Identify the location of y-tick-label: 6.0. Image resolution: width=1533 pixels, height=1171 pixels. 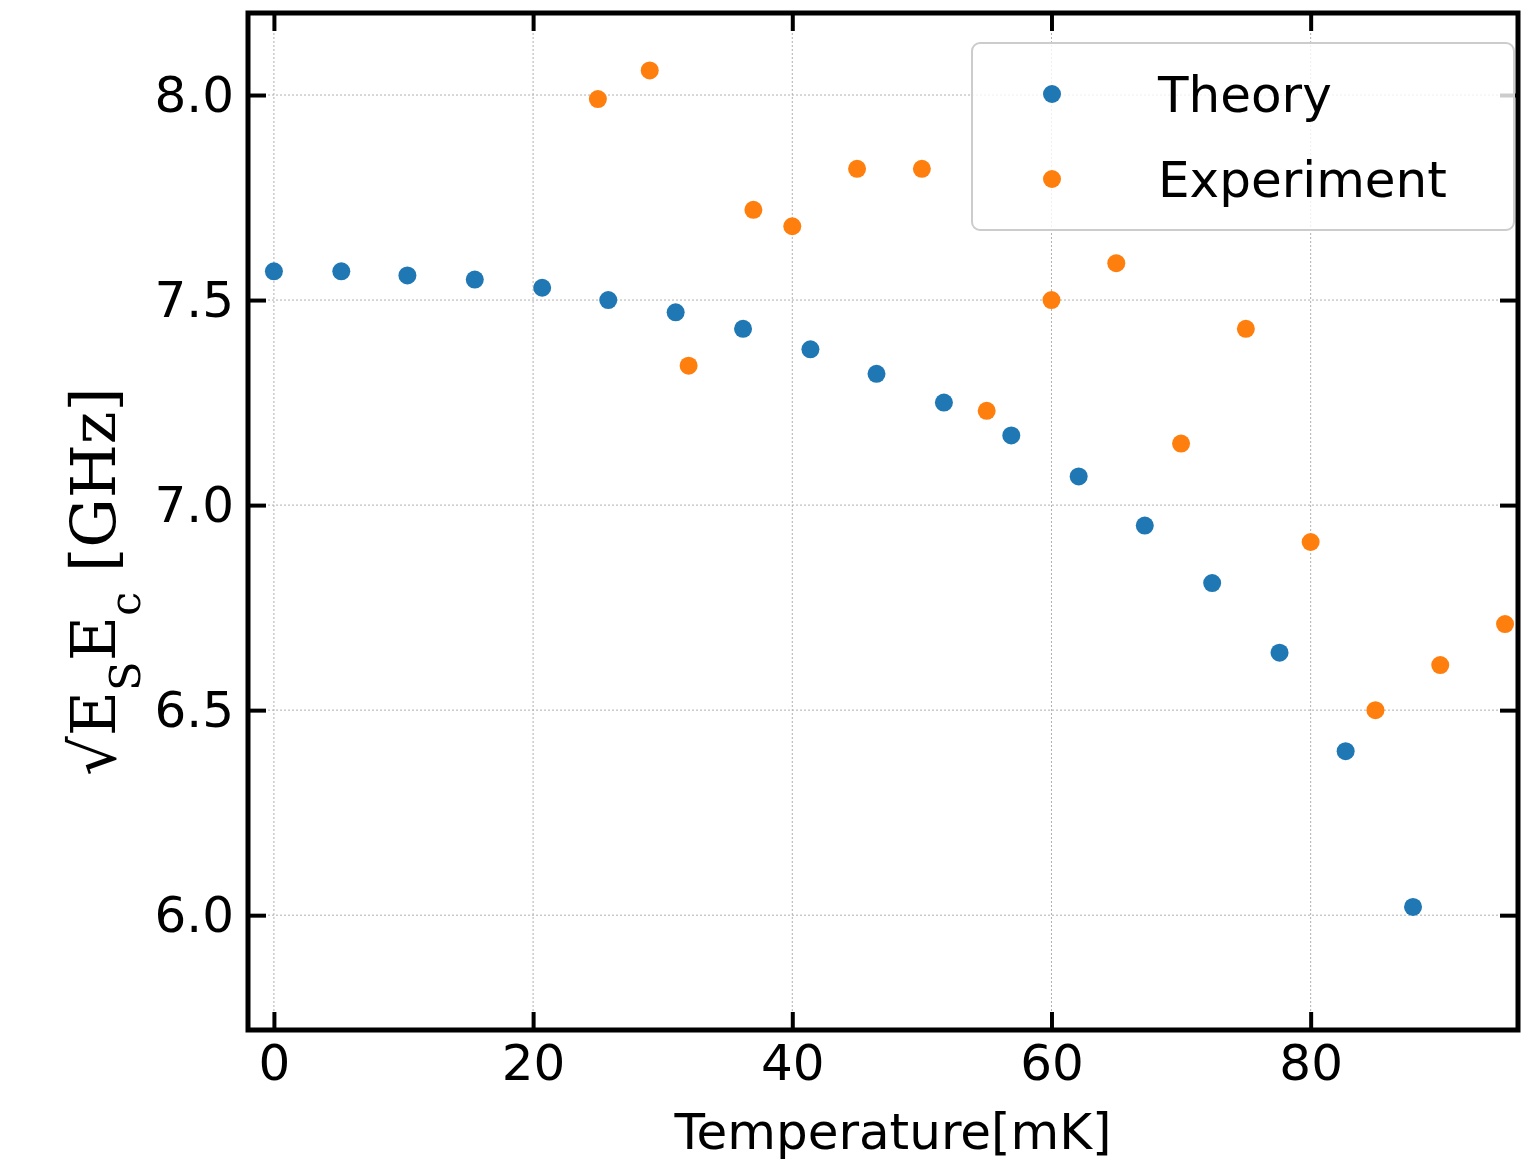
(194, 914).